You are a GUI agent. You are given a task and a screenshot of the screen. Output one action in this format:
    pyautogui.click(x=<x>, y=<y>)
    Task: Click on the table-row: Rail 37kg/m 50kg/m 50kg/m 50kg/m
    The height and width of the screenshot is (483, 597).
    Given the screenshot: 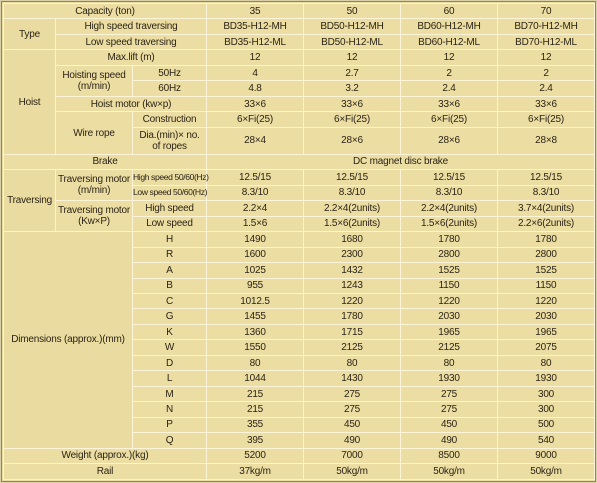 What is the action you would take?
    pyautogui.click(x=299, y=471)
    